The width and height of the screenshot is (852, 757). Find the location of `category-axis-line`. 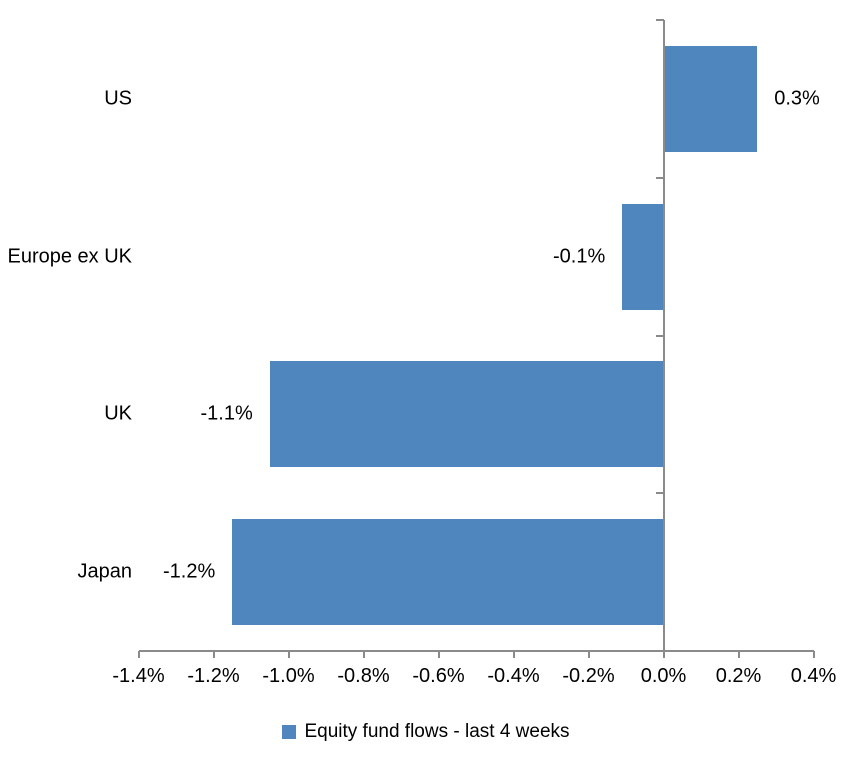

category-axis-line is located at coordinates (663, 335).